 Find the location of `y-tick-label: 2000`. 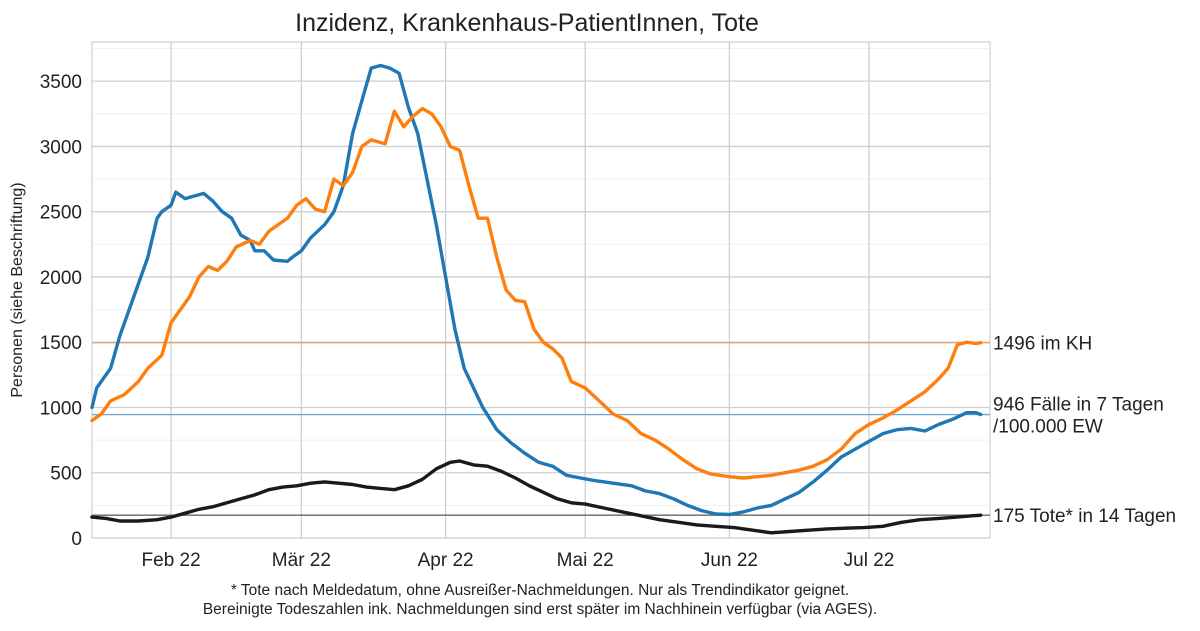

y-tick-label: 2000 is located at coordinates (61, 278).